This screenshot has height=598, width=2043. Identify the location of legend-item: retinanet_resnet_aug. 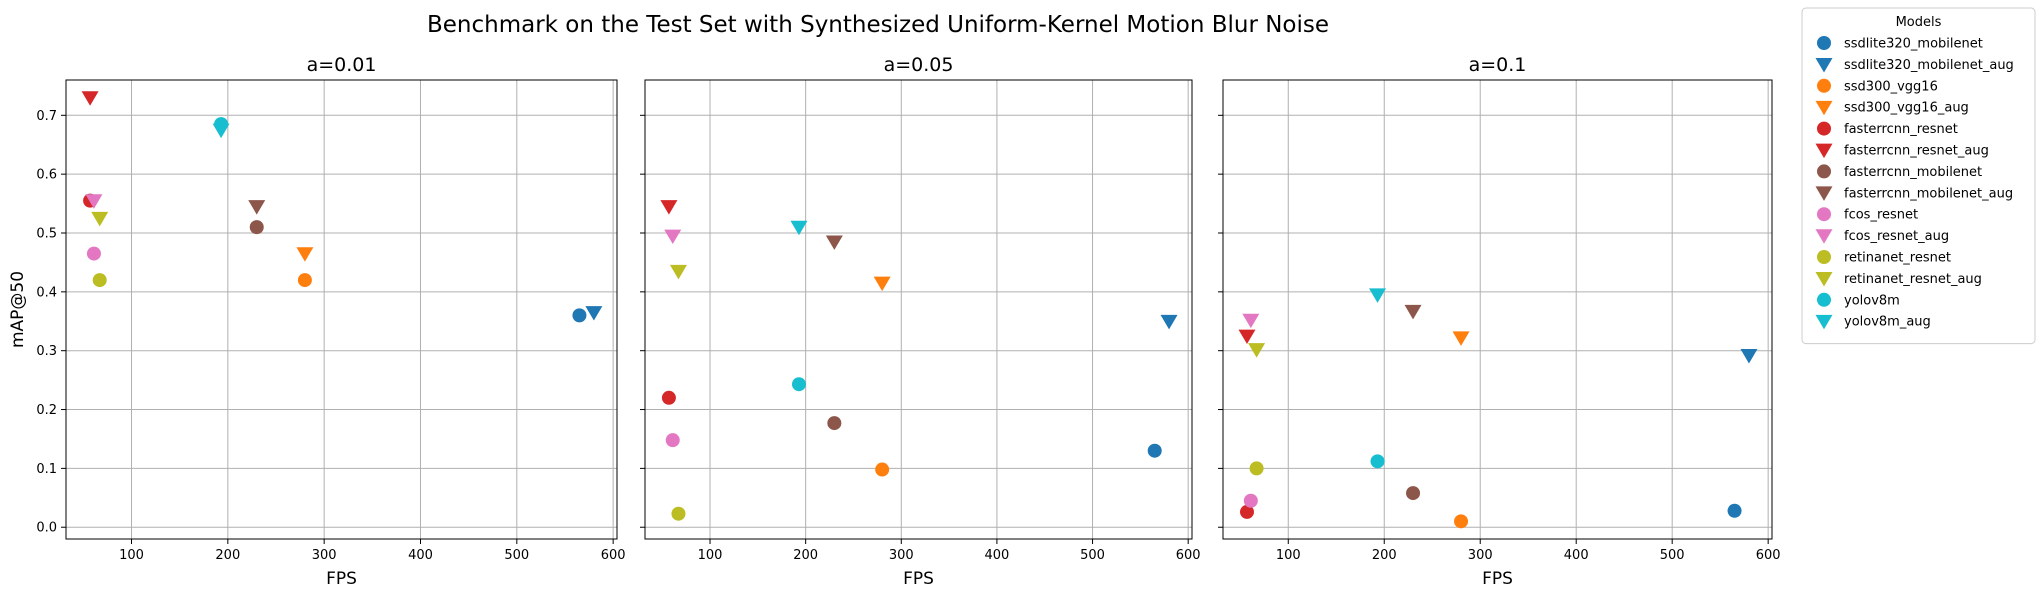
(1898, 279).